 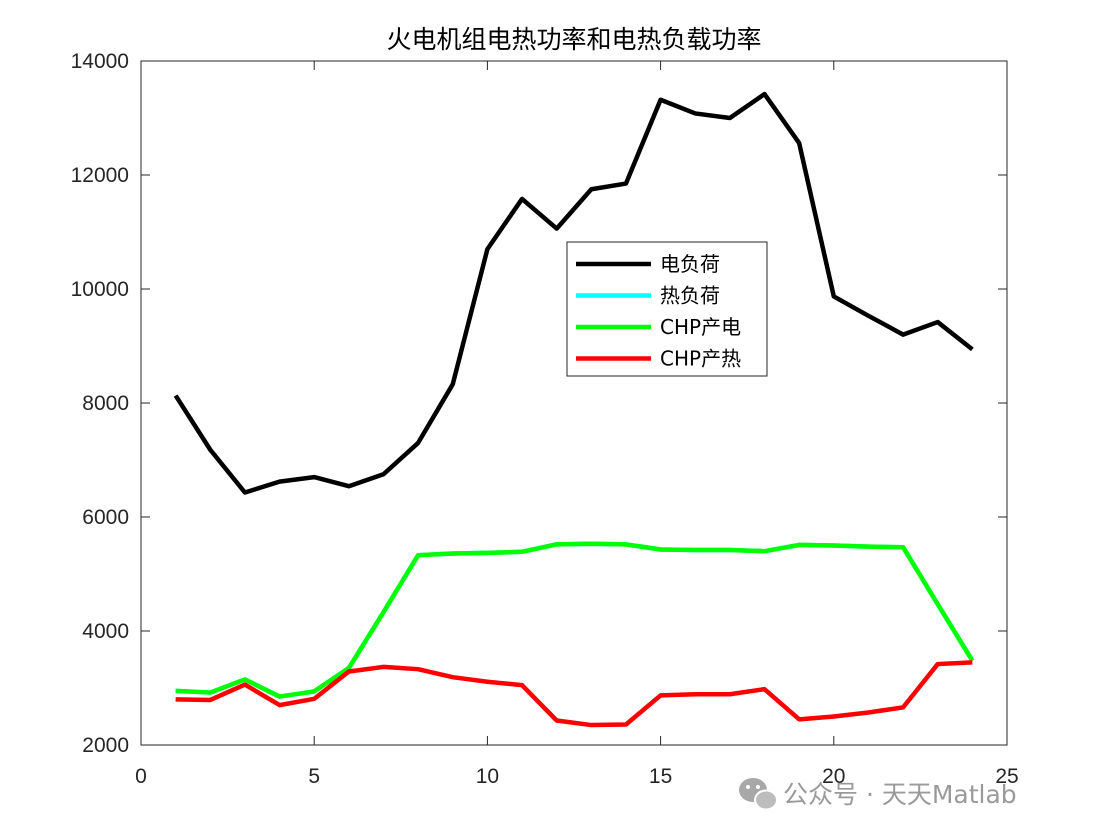 I want to click on chart-title: 火电机组电热功率和电热负载功率, so click(x=573, y=39).